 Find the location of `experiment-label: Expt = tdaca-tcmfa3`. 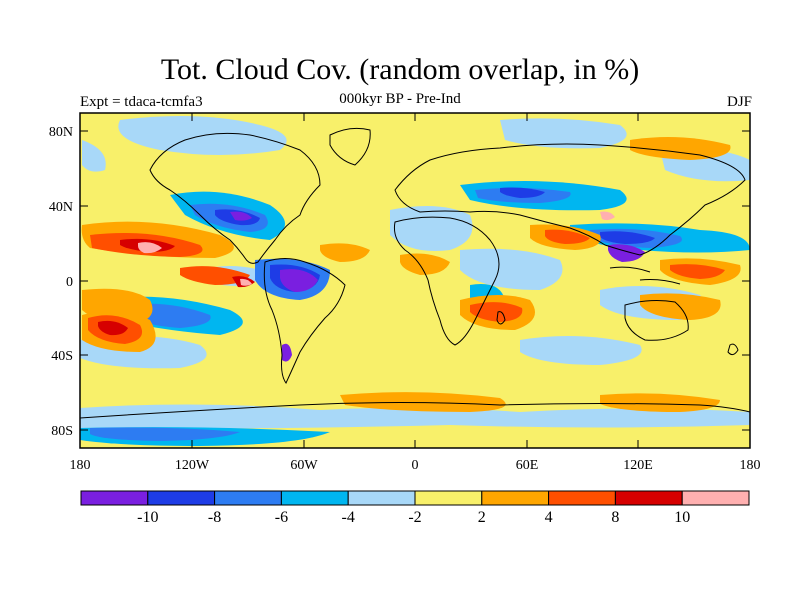

experiment-label: Expt = tdaca-tcmfa3 is located at coordinates (141, 102).